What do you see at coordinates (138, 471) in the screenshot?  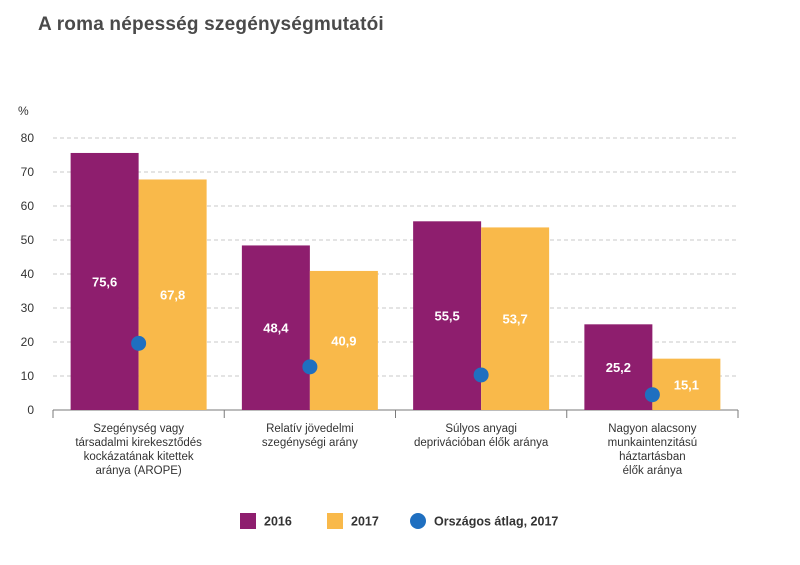 I see `x-category-label: aránya (AROPE)` at bounding box center [138, 471].